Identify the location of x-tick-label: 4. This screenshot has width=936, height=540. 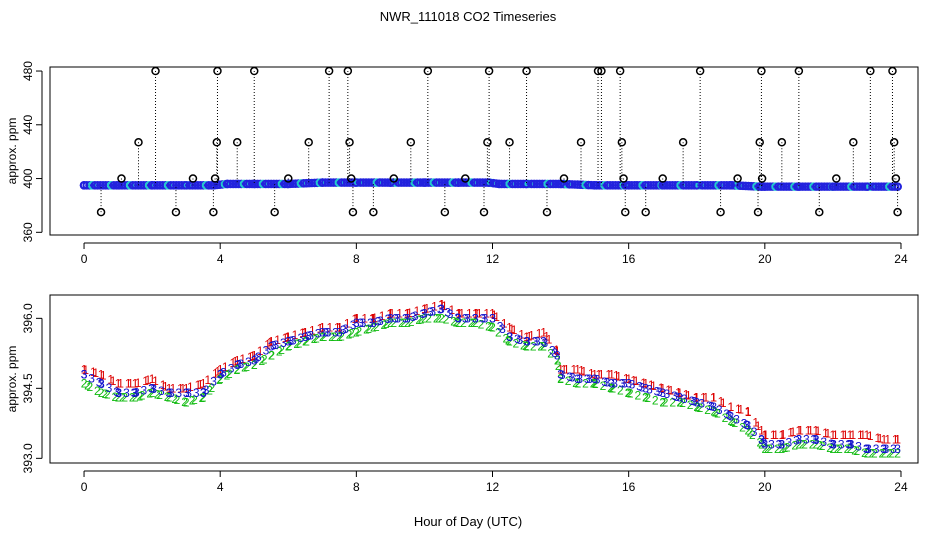
(220, 487).